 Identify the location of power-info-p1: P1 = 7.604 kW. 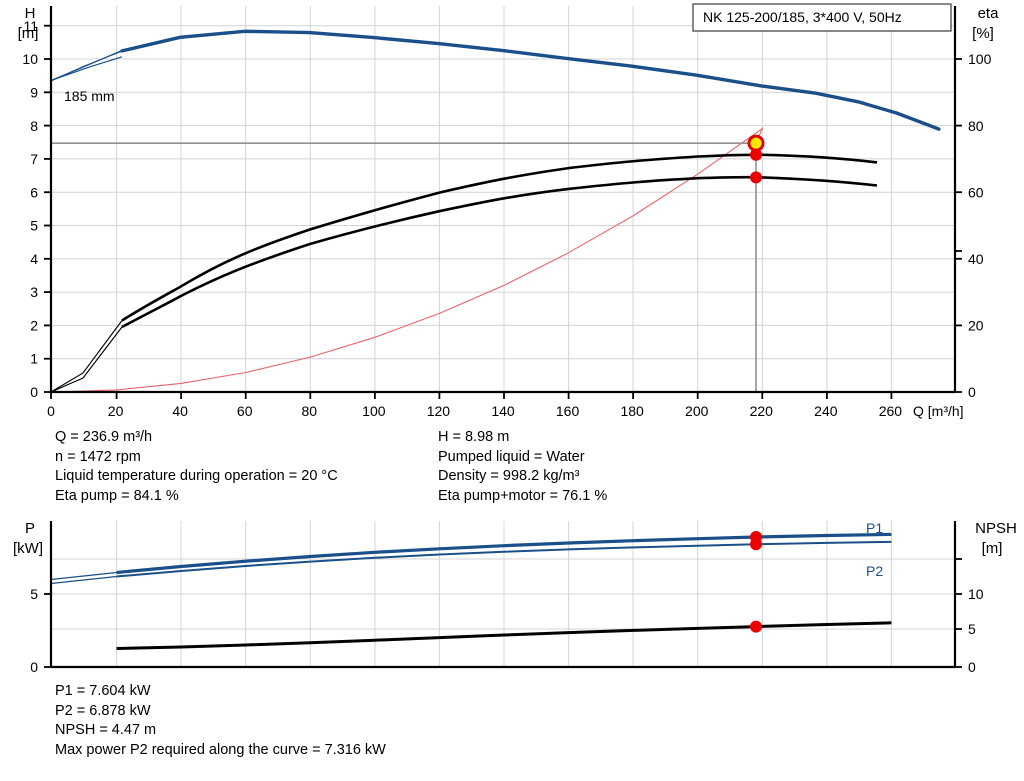
(103, 691).